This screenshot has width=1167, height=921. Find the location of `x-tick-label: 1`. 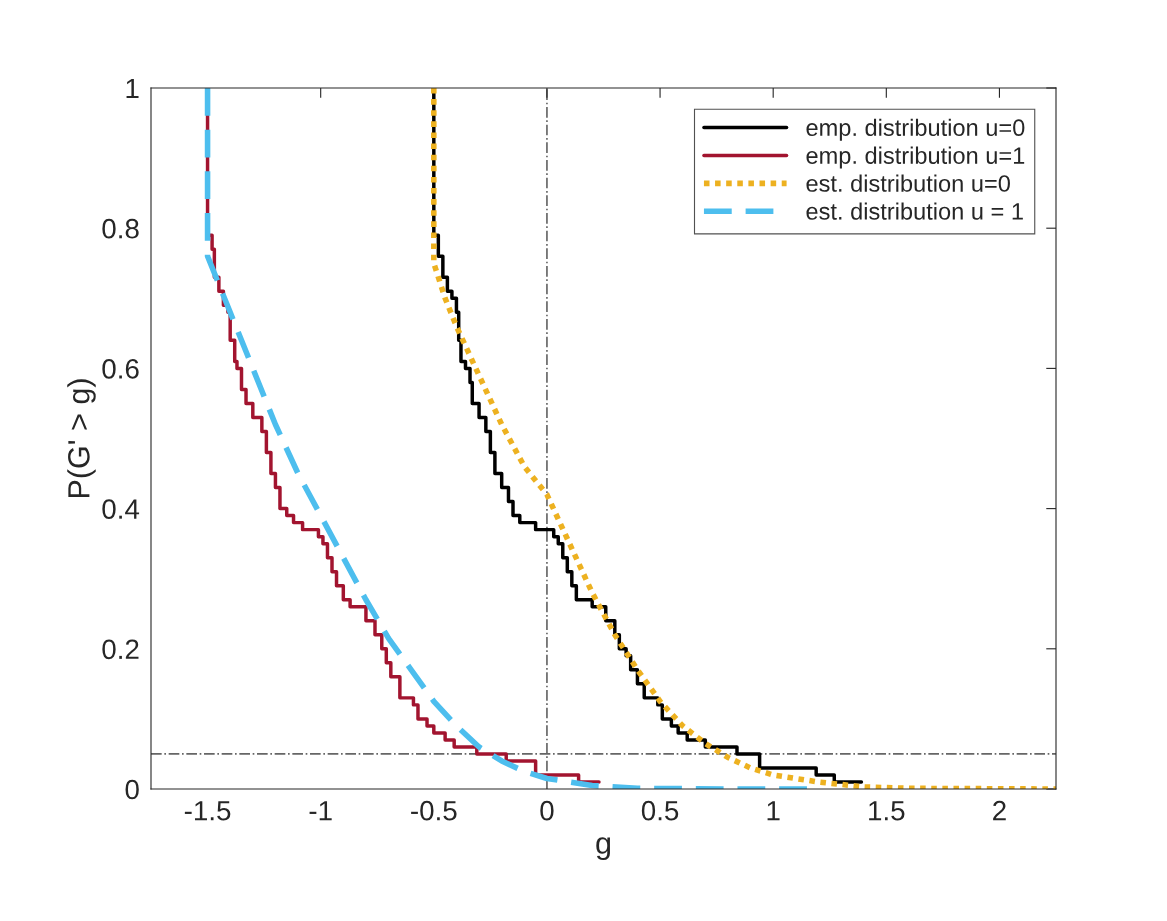

x-tick-label: 1 is located at coordinates (773, 811).